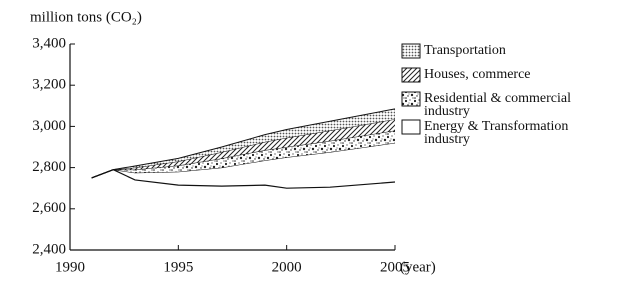 This screenshot has height=290, width=620. What do you see at coordinates (49, 85) in the screenshot?
I see `y-tick-label: 3,200` at bounding box center [49, 85].